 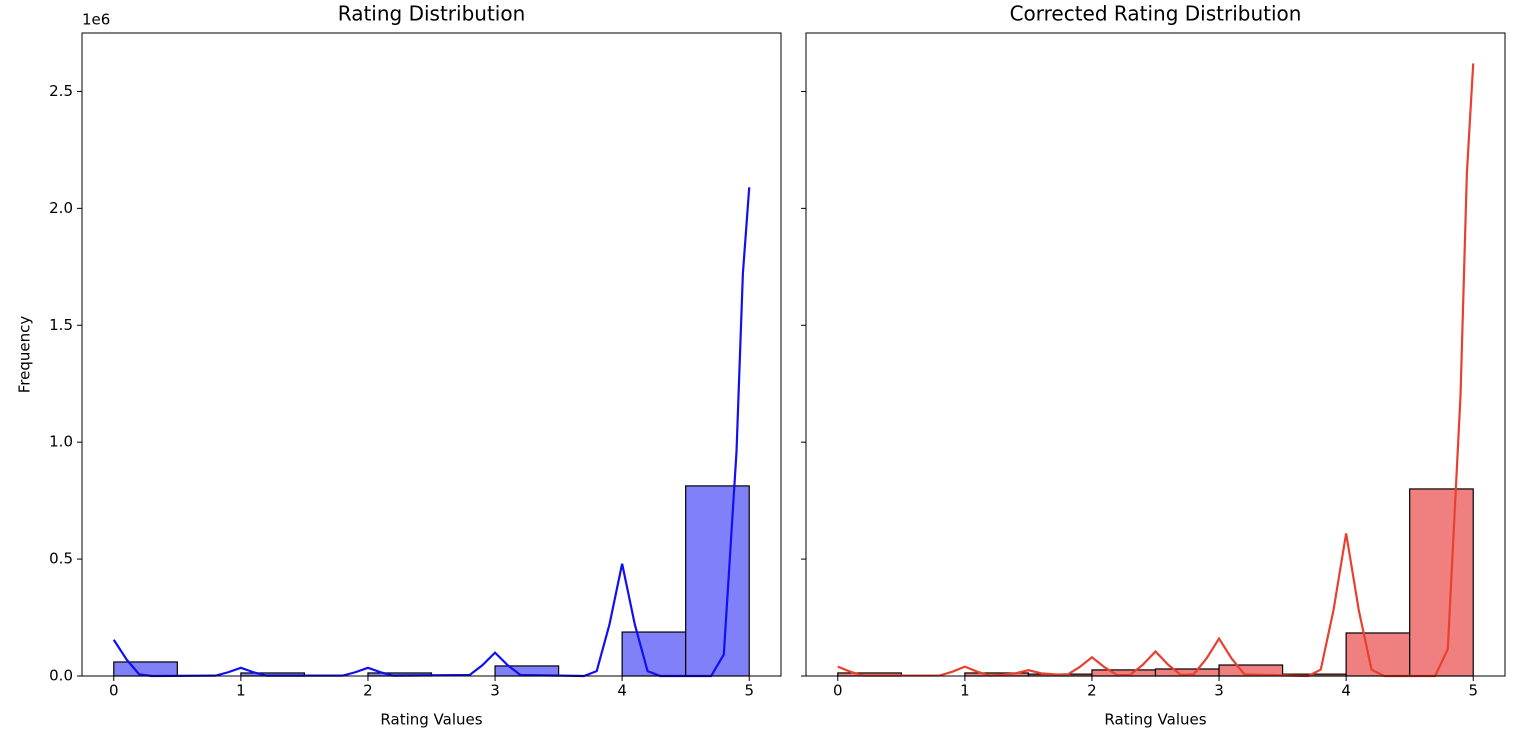 I want to click on y-axis-label: Frequency, so click(x=25, y=355).